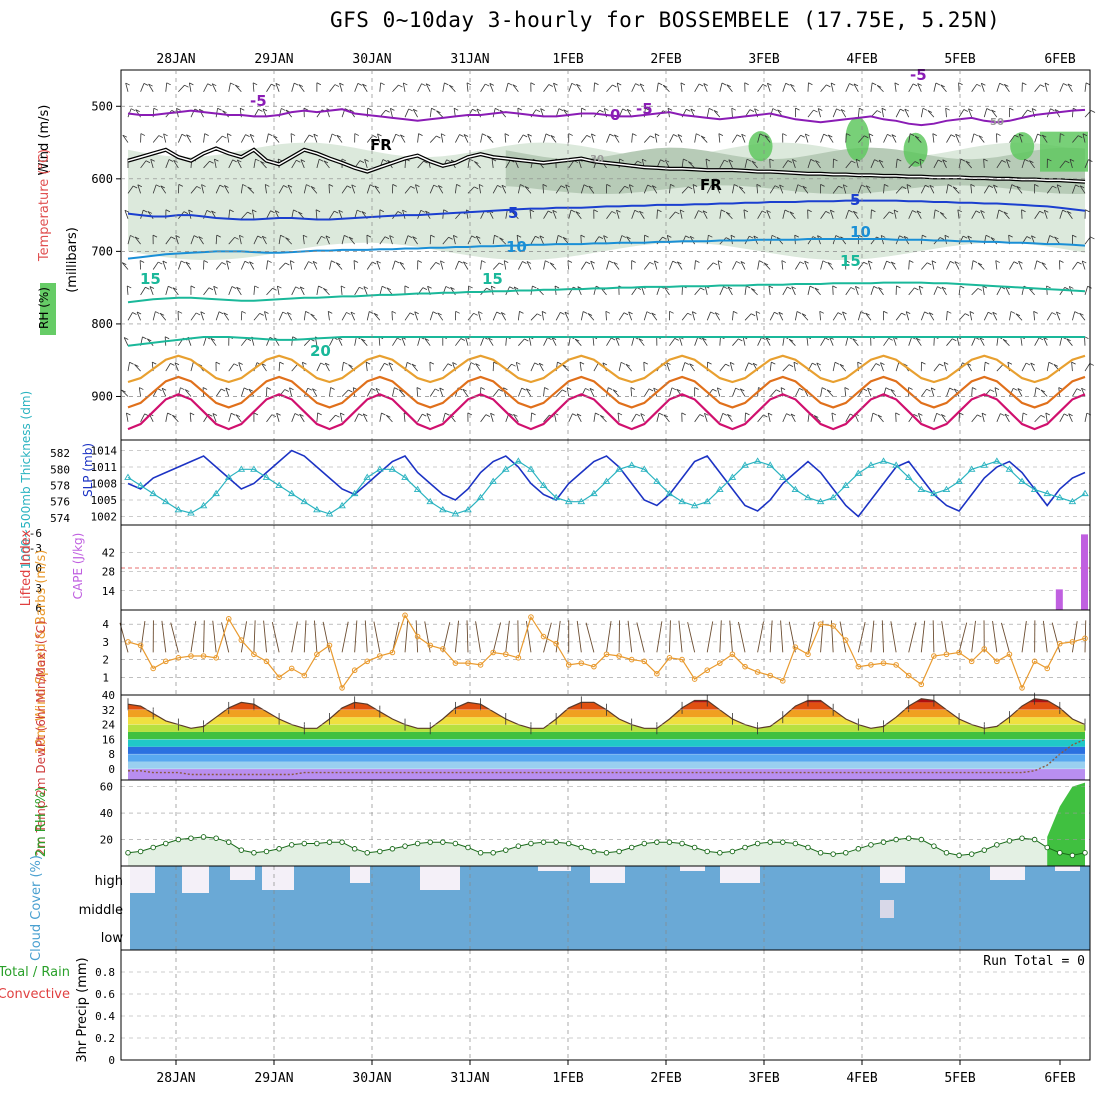 This screenshot has width=1100, height=1100. Describe the element at coordinates (857, 138) in the screenshot. I see `rh-shading-high` at that location.